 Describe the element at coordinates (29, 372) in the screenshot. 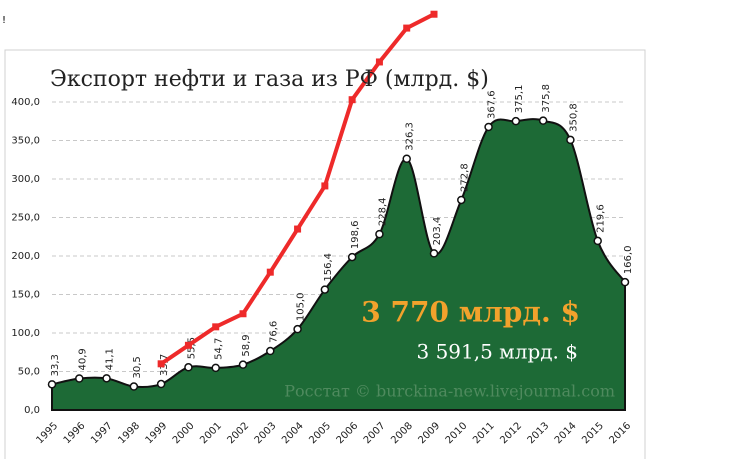

I see `y-tick-label: 50,0` at that location.